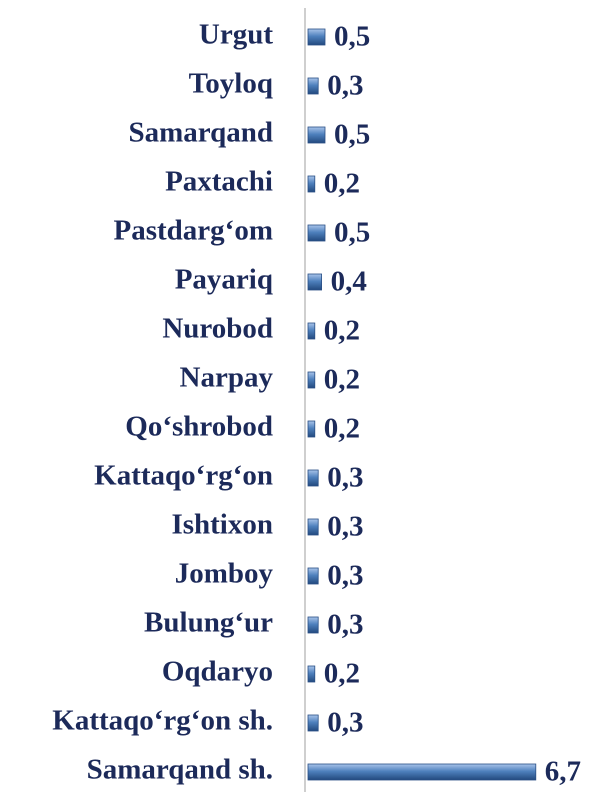 The height and width of the screenshot is (792, 606). What do you see at coordinates (219, 182) in the screenshot?
I see `category-label: Paxtachi` at bounding box center [219, 182].